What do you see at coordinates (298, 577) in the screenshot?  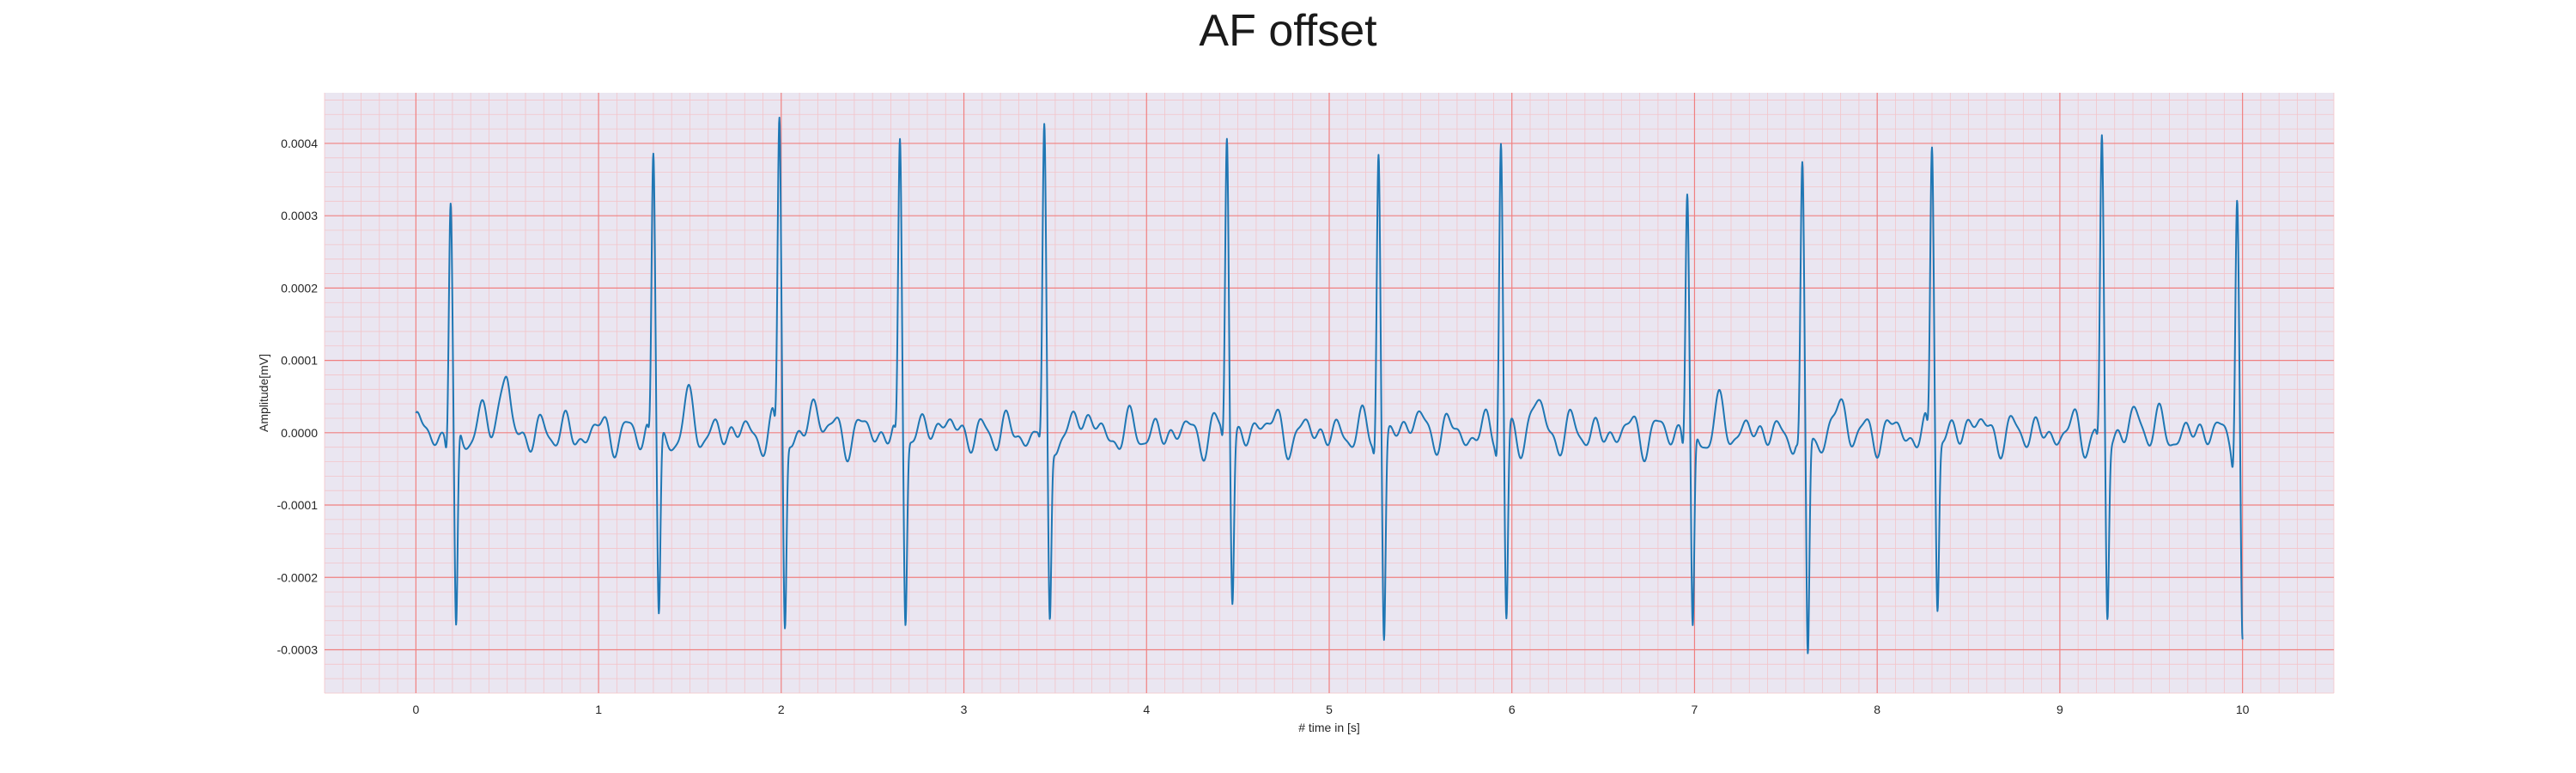 I see `y-tick-label: -0.0002` at bounding box center [298, 577].